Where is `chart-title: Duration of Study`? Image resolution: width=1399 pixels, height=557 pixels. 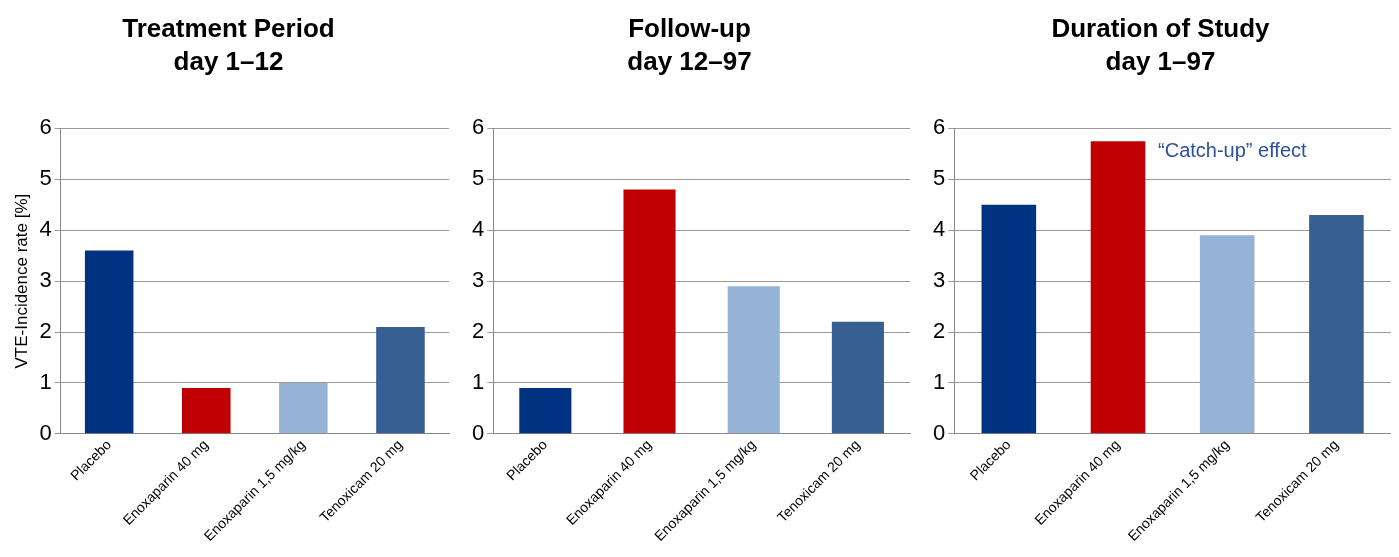
chart-title: Duration of Study is located at coordinates (1161, 27).